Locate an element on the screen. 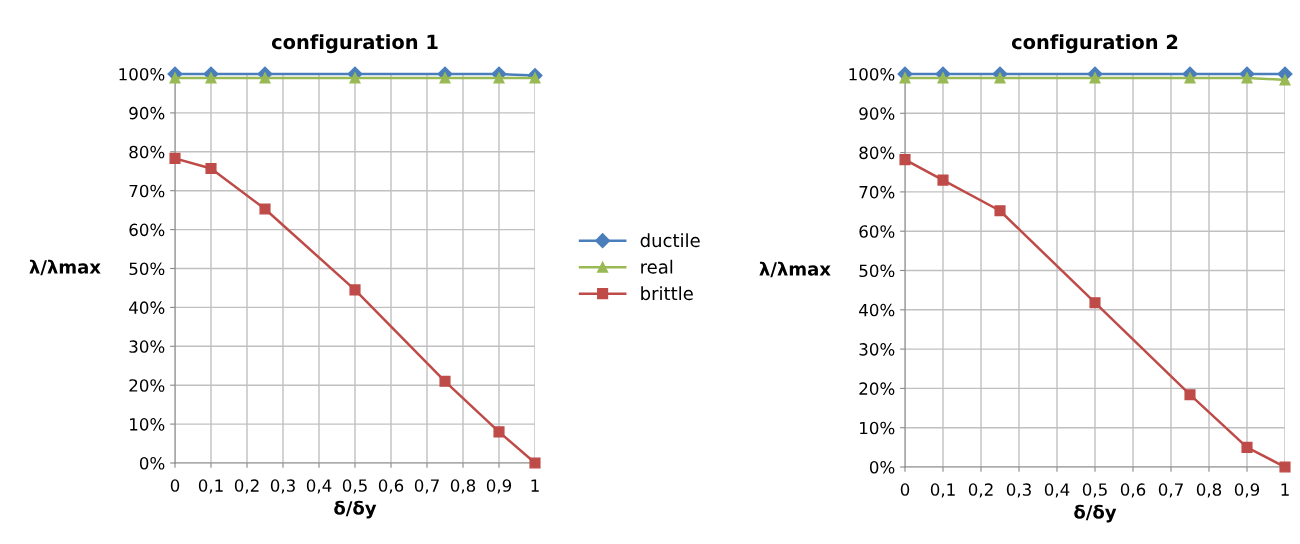  legend-label: brittle is located at coordinates (667, 293).